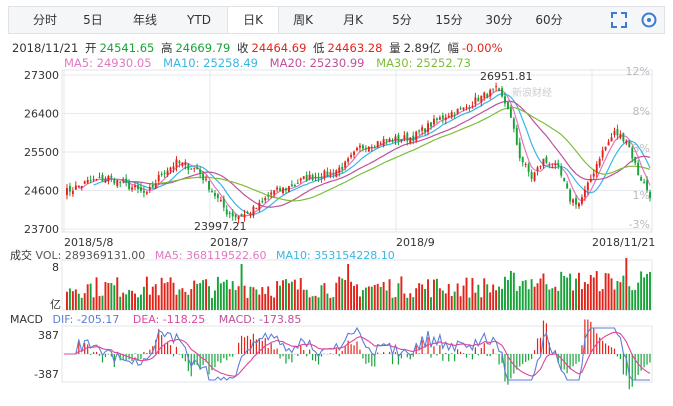 The image size is (673, 406). I want to click on tab-5day: 5日, so click(93, 20).